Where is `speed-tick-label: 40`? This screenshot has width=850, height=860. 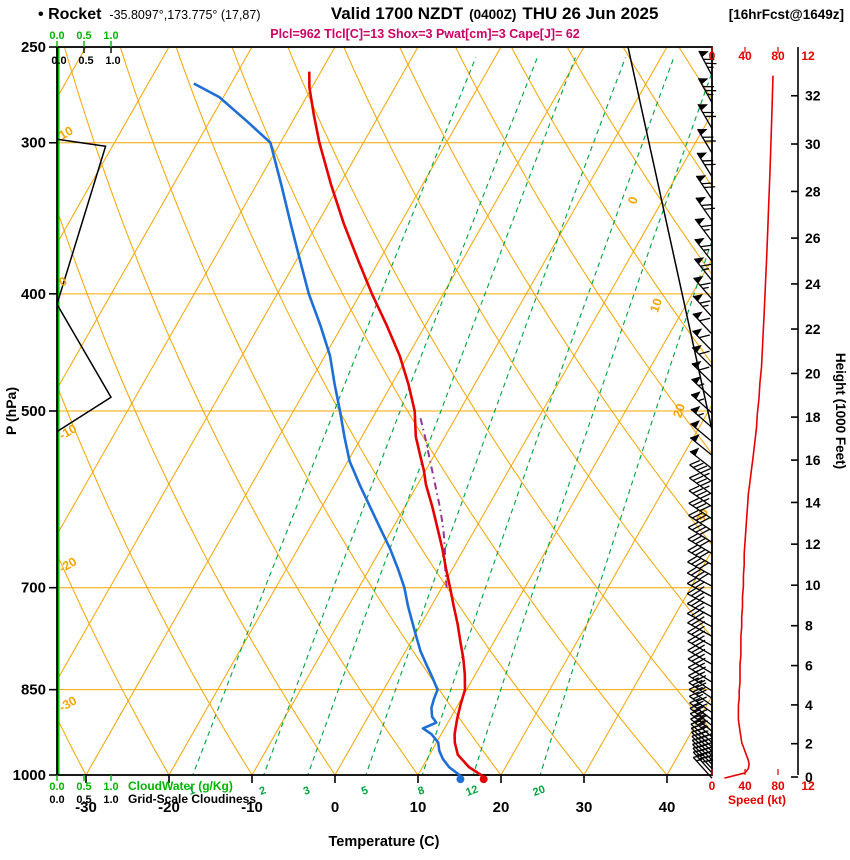
speed-tick-label: 40 is located at coordinates (745, 56).